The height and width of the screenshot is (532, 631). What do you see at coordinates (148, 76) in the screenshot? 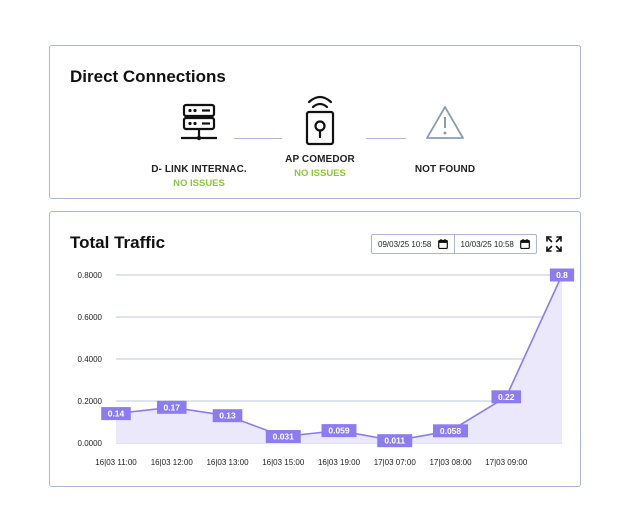
I see `direct-connections-title: Direct Connections` at bounding box center [148, 76].